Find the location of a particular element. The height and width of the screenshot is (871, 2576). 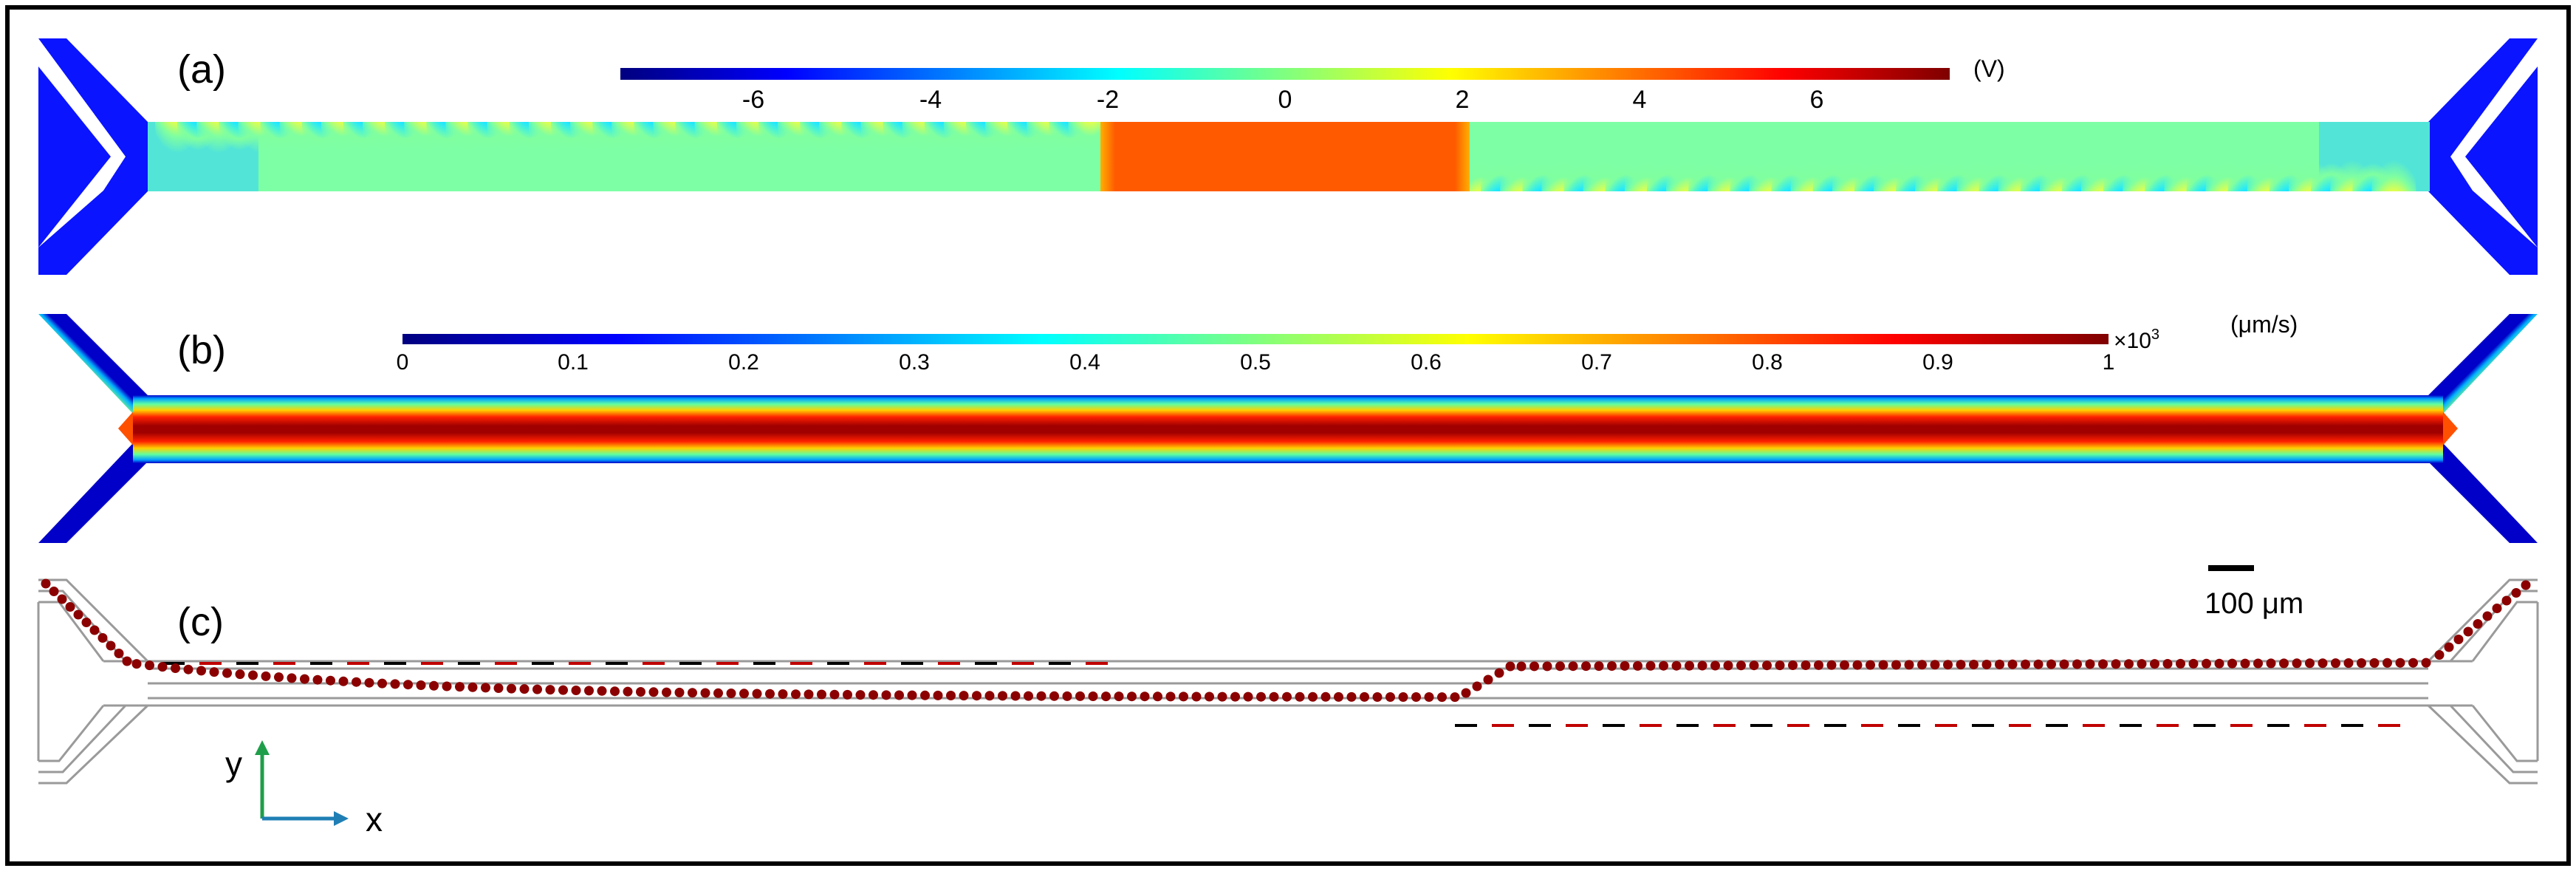

panel-b-colorbar-tick-label: 0.6 is located at coordinates (1426, 362).